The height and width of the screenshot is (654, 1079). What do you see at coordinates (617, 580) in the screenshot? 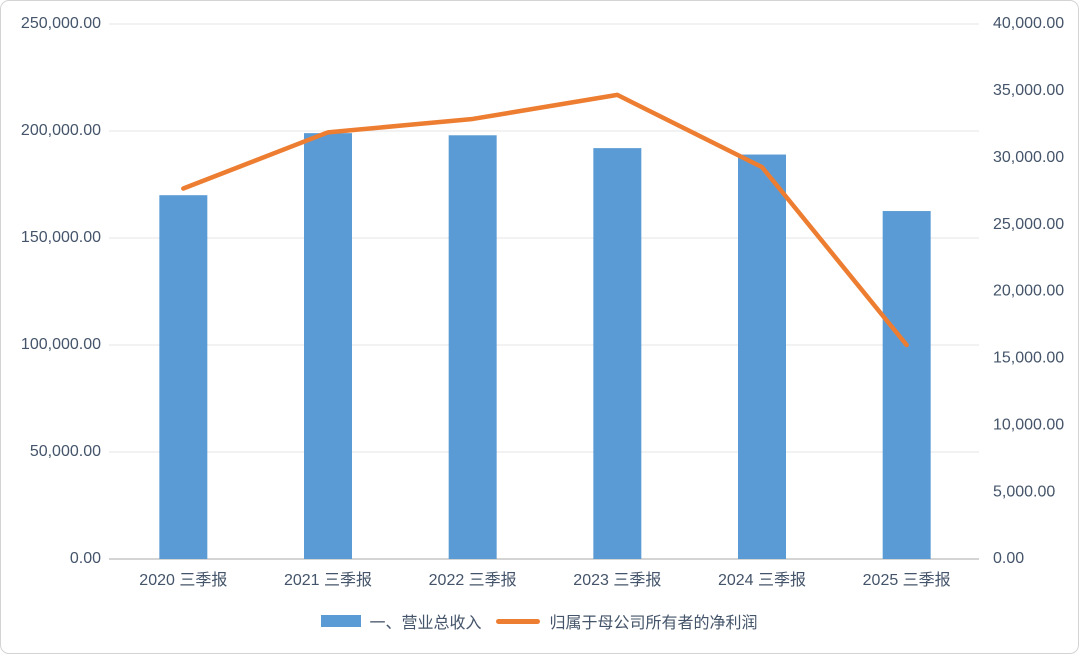
I see `x-axis-category-label: 2023 三季报` at bounding box center [617, 580].